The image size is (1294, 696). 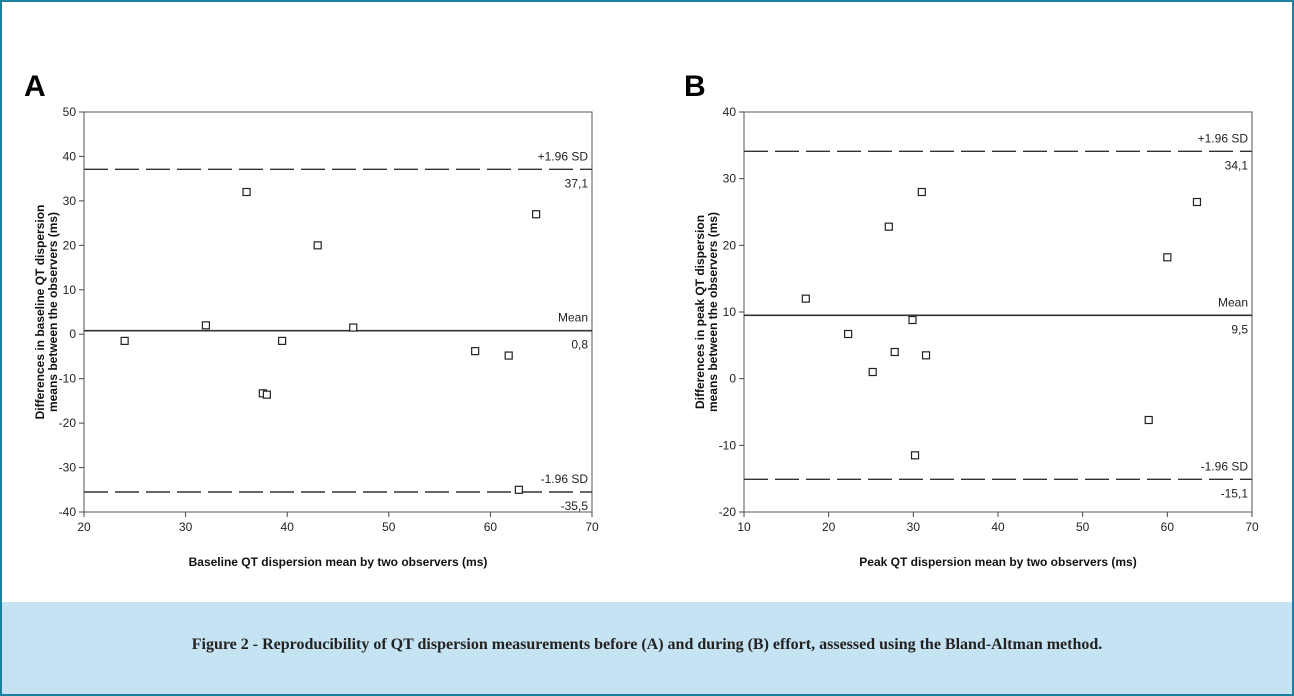 What do you see at coordinates (40, 312) in the screenshot?
I see `y-axis-title-line: Differences in baseline QT dispersion` at bounding box center [40, 312].